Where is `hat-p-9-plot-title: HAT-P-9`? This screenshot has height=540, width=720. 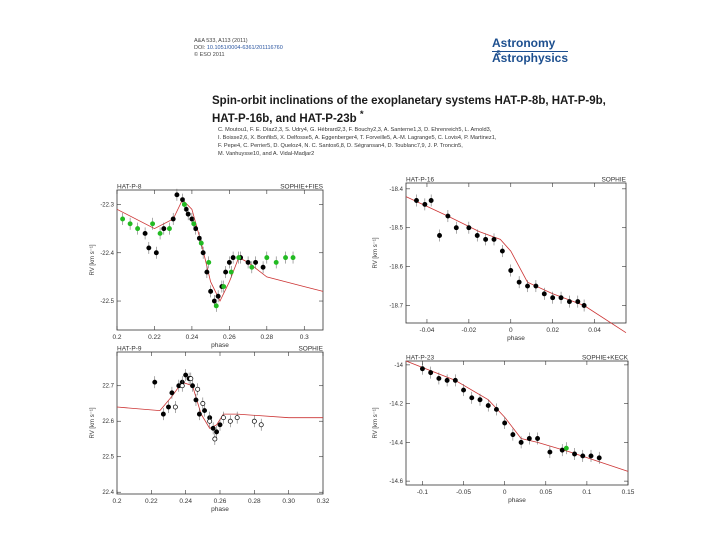
hat-p-9-plot-title: HAT-P-9 is located at coordinates (129, 349).